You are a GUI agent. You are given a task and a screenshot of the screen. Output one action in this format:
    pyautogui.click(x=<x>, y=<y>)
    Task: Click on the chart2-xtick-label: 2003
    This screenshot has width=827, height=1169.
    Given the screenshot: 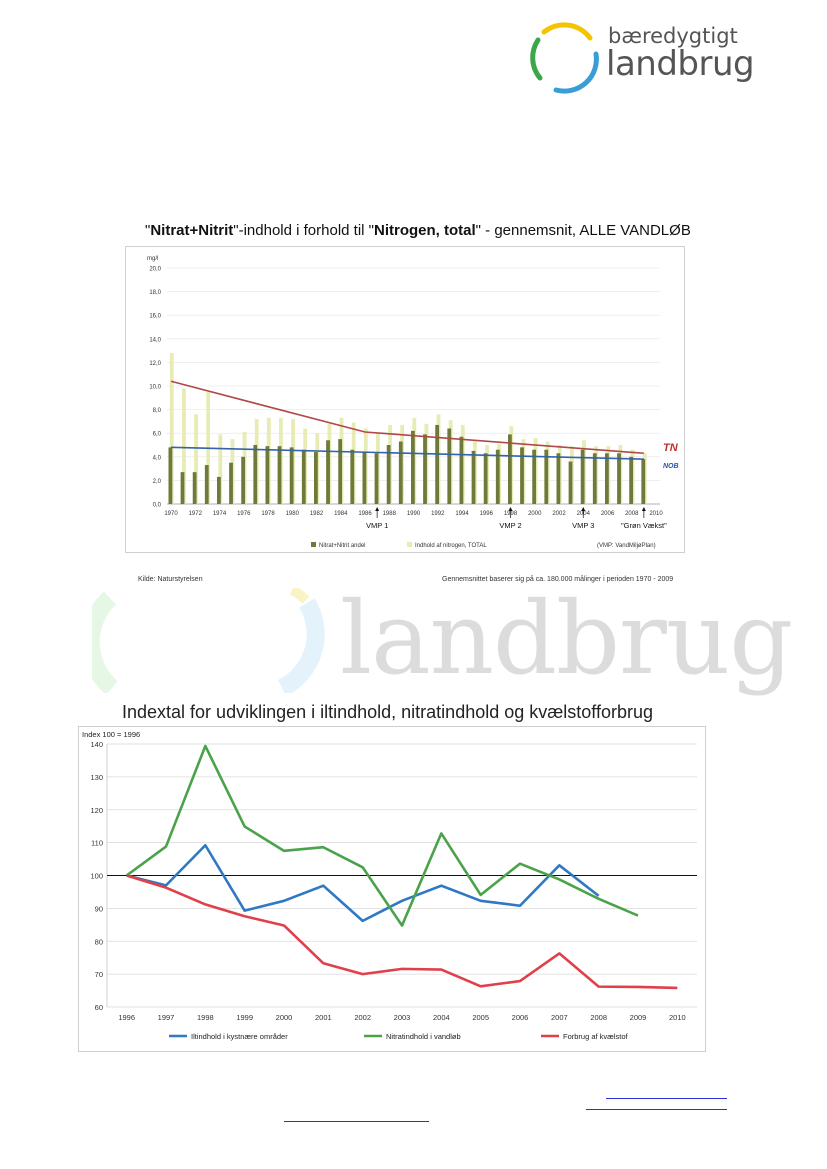 What is the action you would take?
    pyautogui.click(x=402, y=1017)
    